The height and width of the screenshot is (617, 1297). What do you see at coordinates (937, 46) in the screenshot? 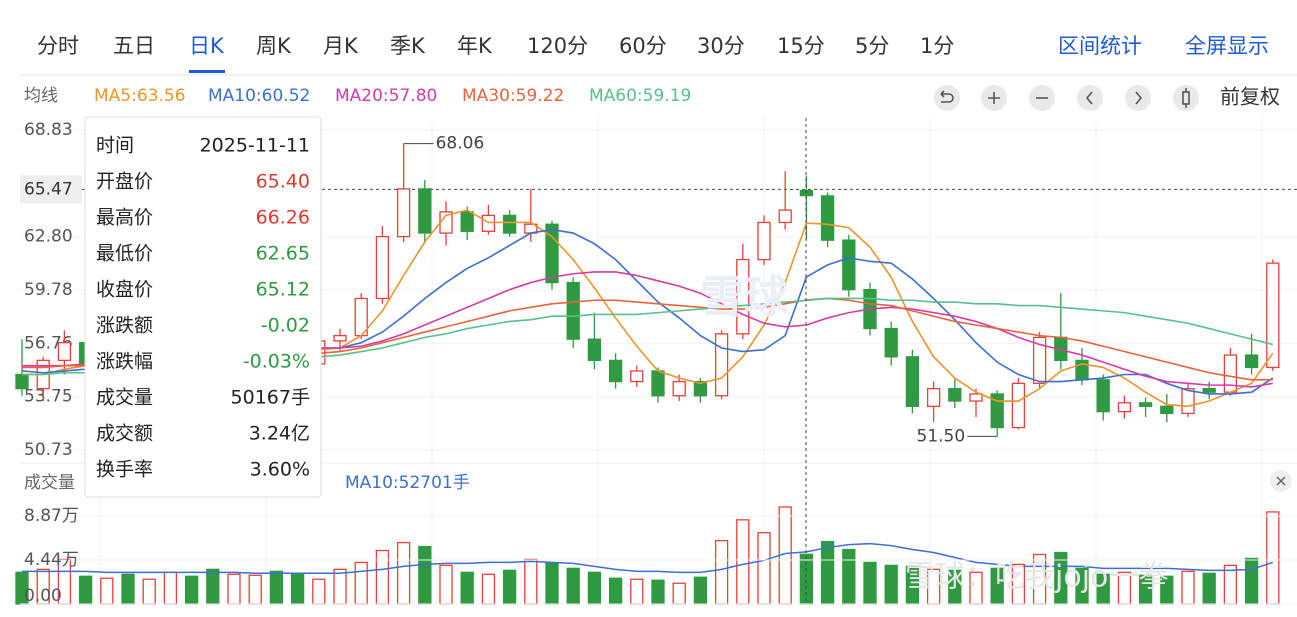
I see `tab: 1分` at bounding box center [937, 46].